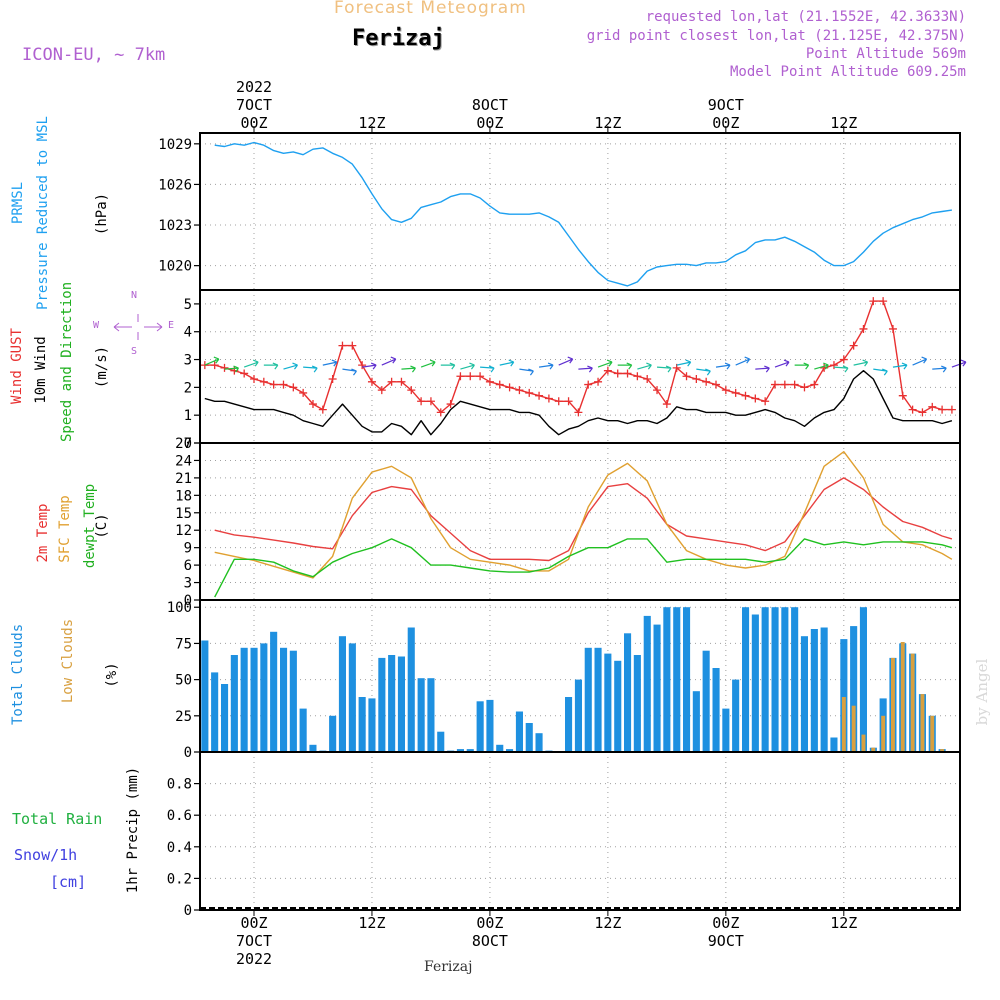 The image size is (1000, 1000). Describe the element at coordinates (982, 692) in the screenshot. I see `watermark: by Angel` at that location.